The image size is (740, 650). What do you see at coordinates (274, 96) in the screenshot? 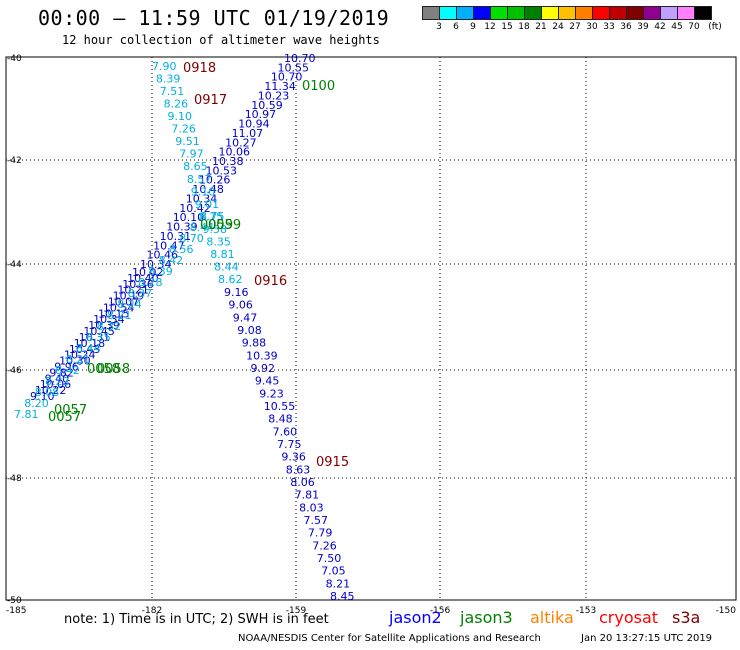
I see `swh-label-jason2: 10.23` at bounding box center [274, 96].